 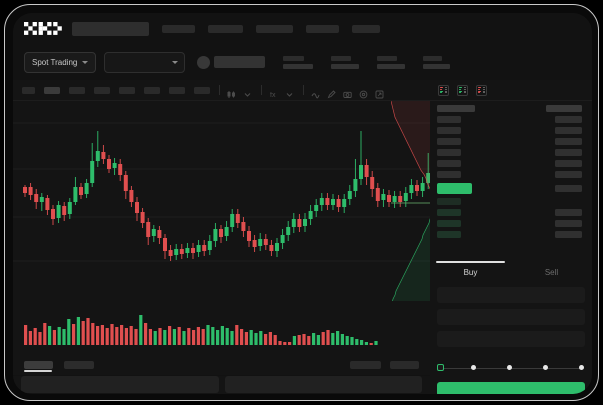 What do you see at coordinates (43, 28) in the screenshot?
I see `okx-logo-icon` at bounding box center [43, 28].